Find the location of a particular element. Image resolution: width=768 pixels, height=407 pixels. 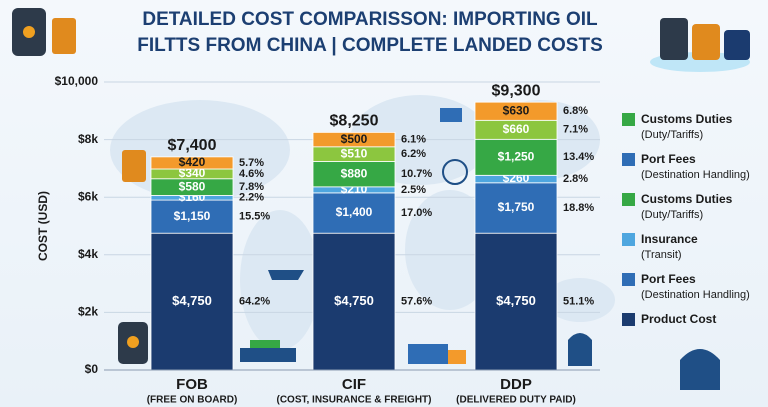

percent-label: 13.4% is located at coordinates (578, 157).